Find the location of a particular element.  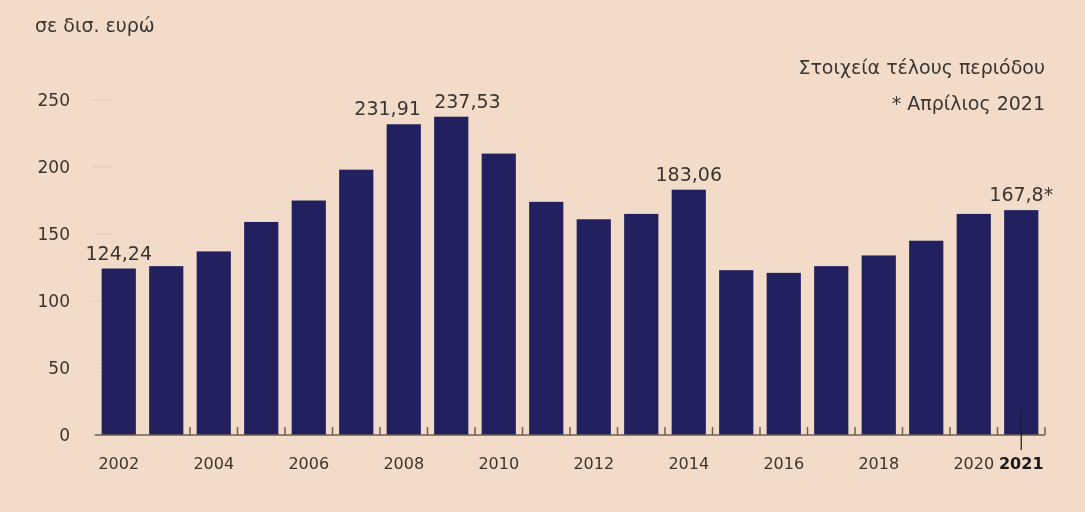

x-tick-label: 2006 is located at coordinates (309, 463).